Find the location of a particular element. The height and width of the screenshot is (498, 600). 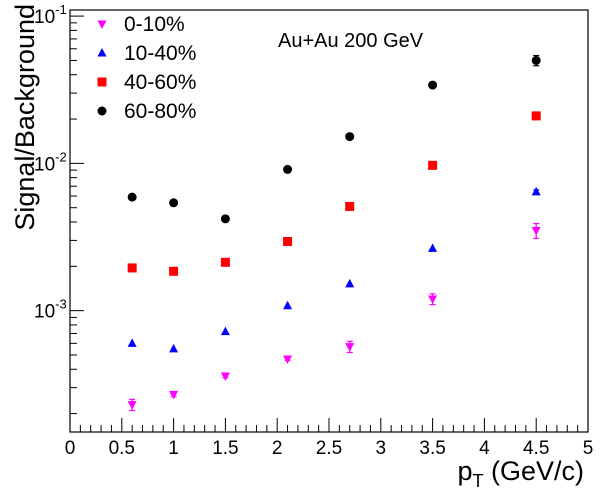

legend-label: 10-40% is located at coordinates (160, 53).